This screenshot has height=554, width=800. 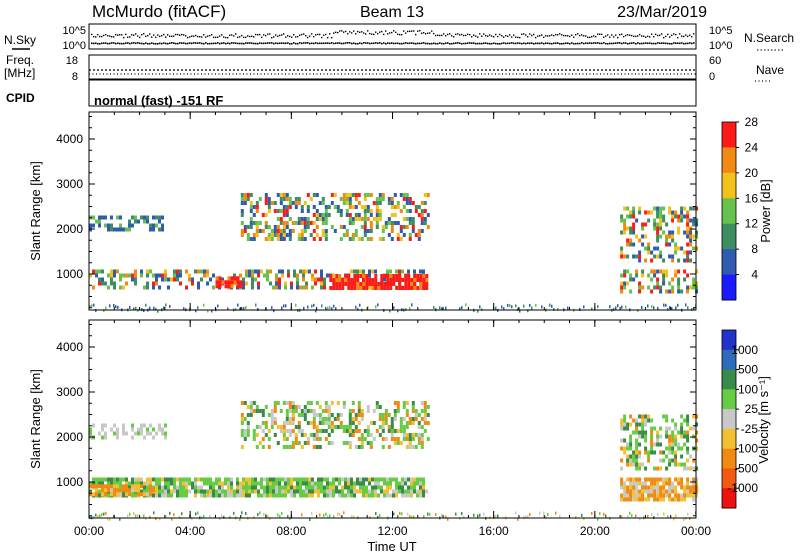 What do you see at coordinates (159, 11) in the screenshot?
I see `station-title: McMurdo (fitACF)` at bounding box center [159, 11].